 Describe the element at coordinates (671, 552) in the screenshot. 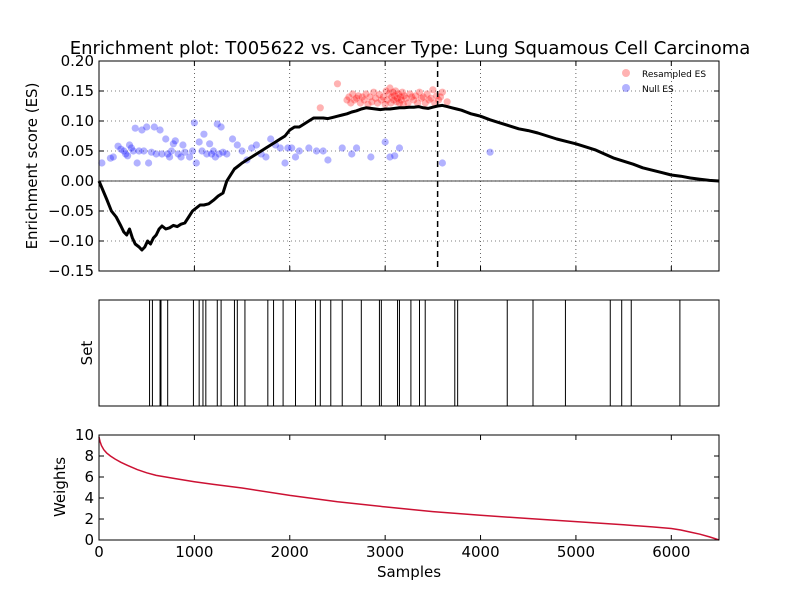

I see `weights-x-tick-label: 6000` at that location.